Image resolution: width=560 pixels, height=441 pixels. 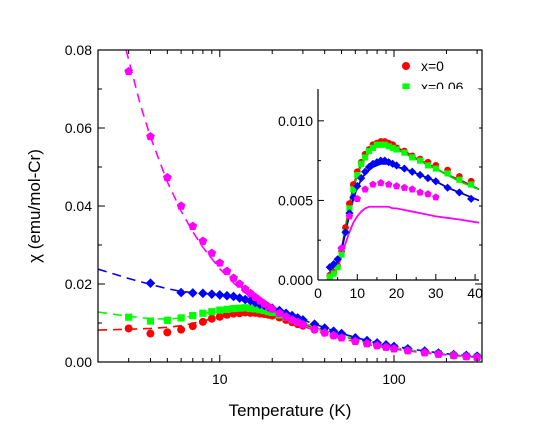 I want to click on inset-x-tick-label-2: 20, so click(x=397, y=293).